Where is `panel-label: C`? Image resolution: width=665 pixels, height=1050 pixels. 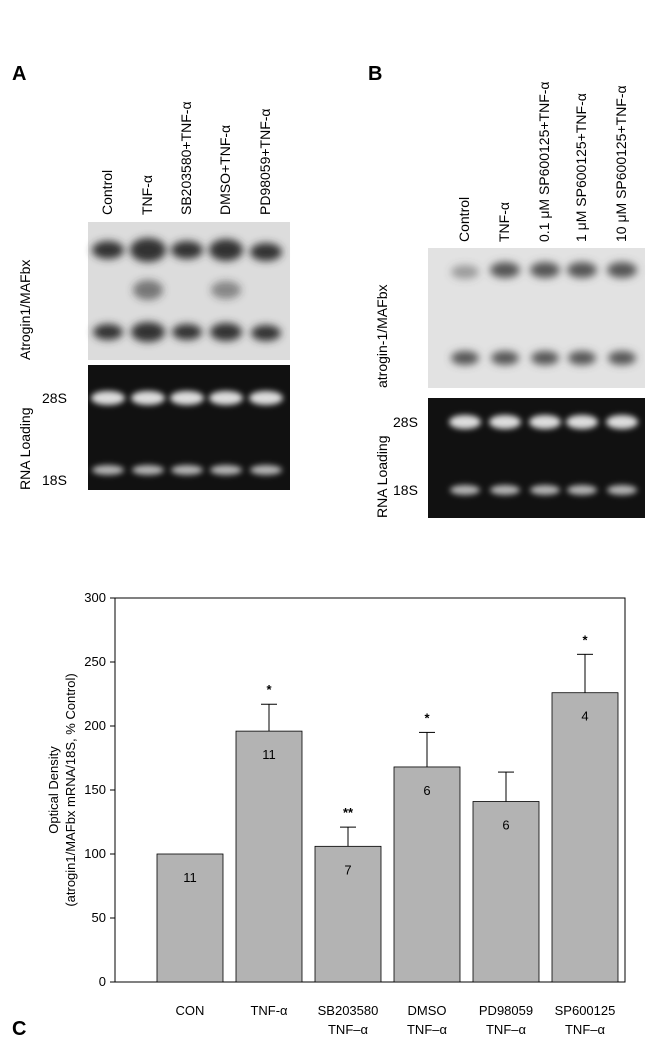 panel-label: C is located at coordinates (19, 1029).